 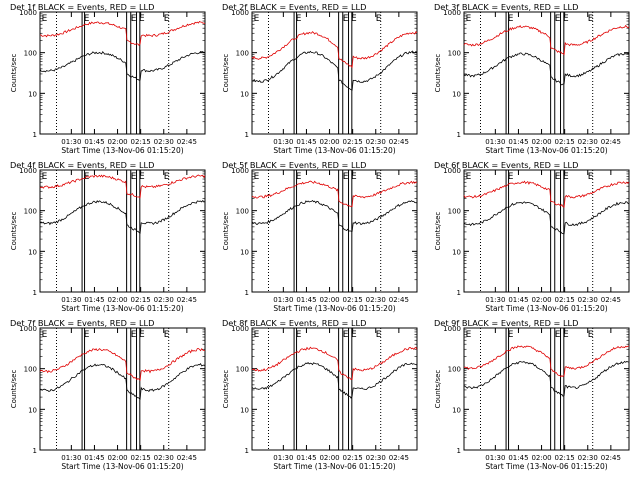 What do you see at coordinates (82, 323) in the screenshot?
I see `chart-title: Det 7f BLACK = Events, RED = LLD` at bounding box center [82, 323].